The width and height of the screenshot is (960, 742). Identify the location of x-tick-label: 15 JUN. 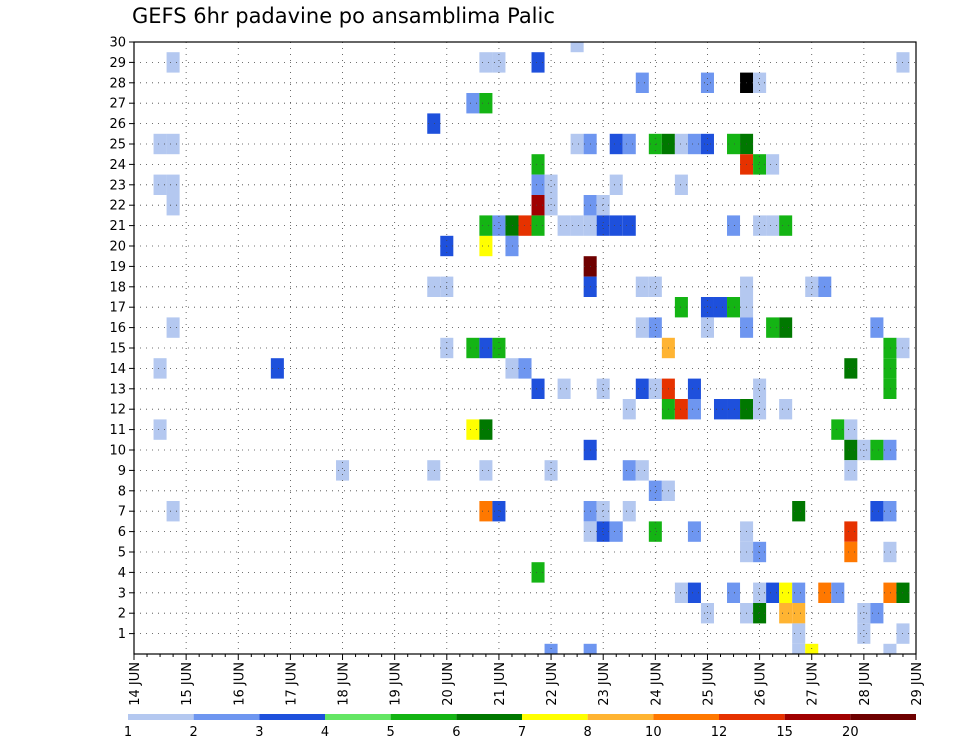
(187, 684).